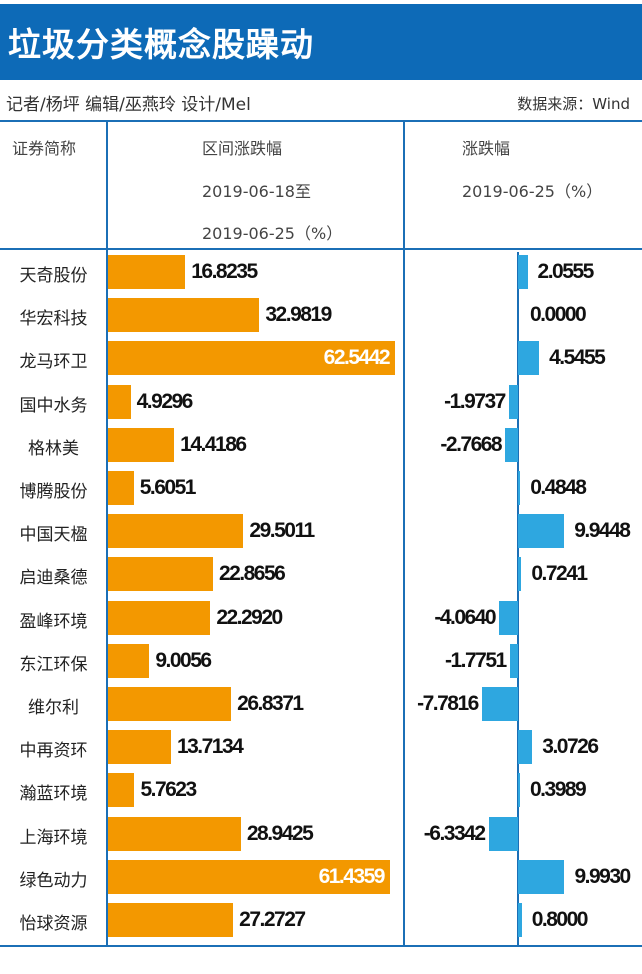 The width and height of the screenshot is (642, 974). What do you see at coordinates (282, 531) in the screenshot?
I see `range-value: 29.5011` at bounding box center [282, 531].